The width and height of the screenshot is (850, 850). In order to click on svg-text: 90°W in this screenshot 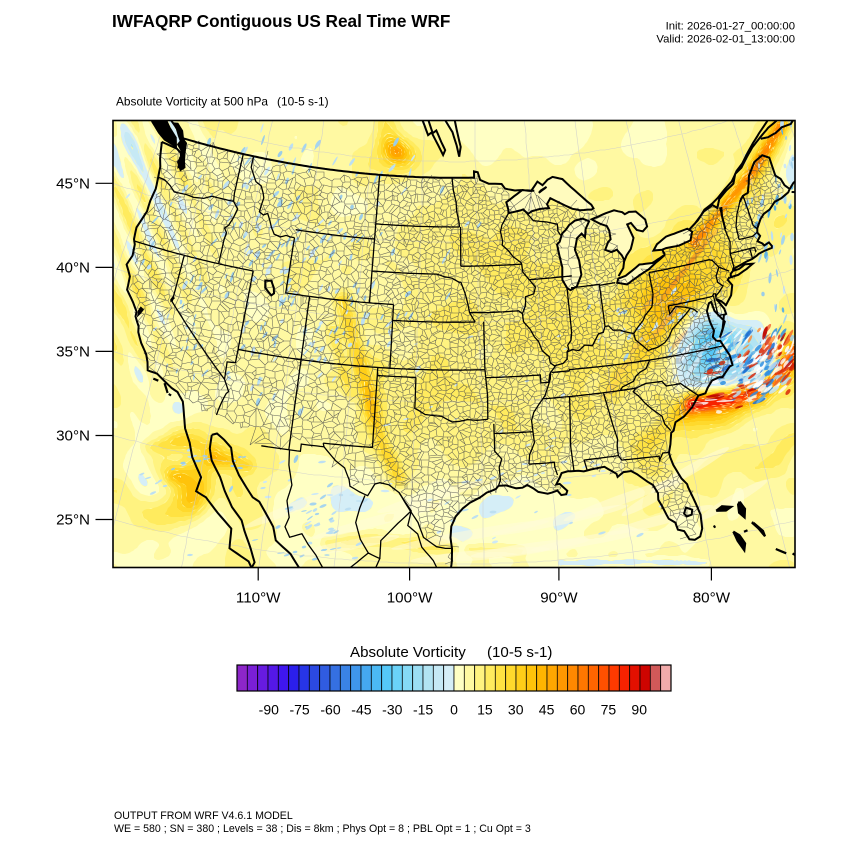, I will do `click(559, 598)`.